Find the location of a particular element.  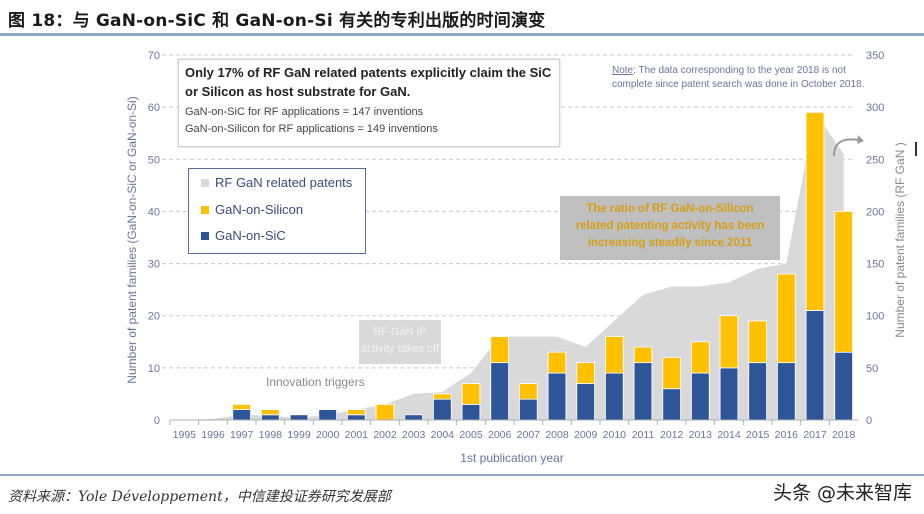

svg-text: 1998 is located at coordinates (271, 435).